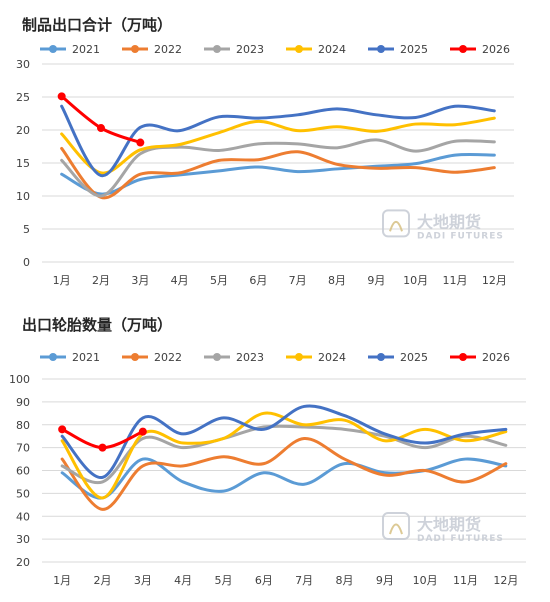  I want to click on series-line-2023, so click(278, 168).